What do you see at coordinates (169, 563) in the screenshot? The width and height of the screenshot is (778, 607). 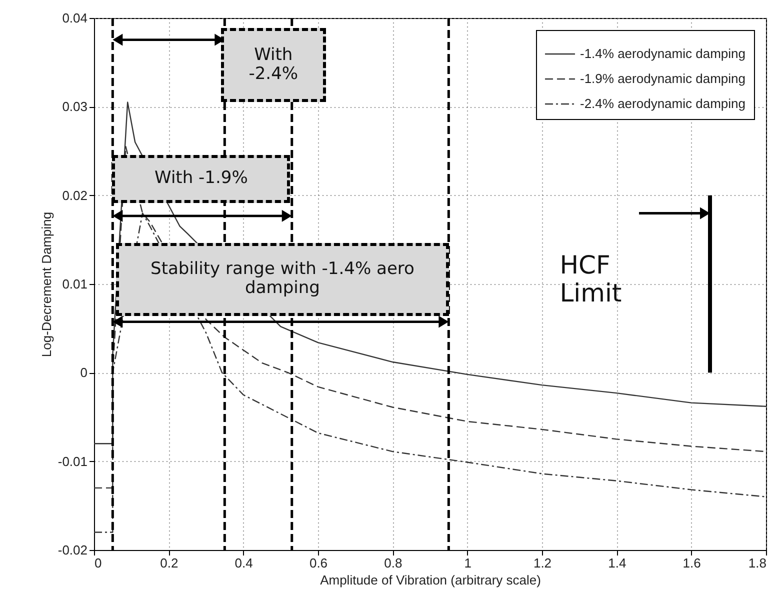 I see `x-tick-label: 0.2` at bounding box center [169, 563].